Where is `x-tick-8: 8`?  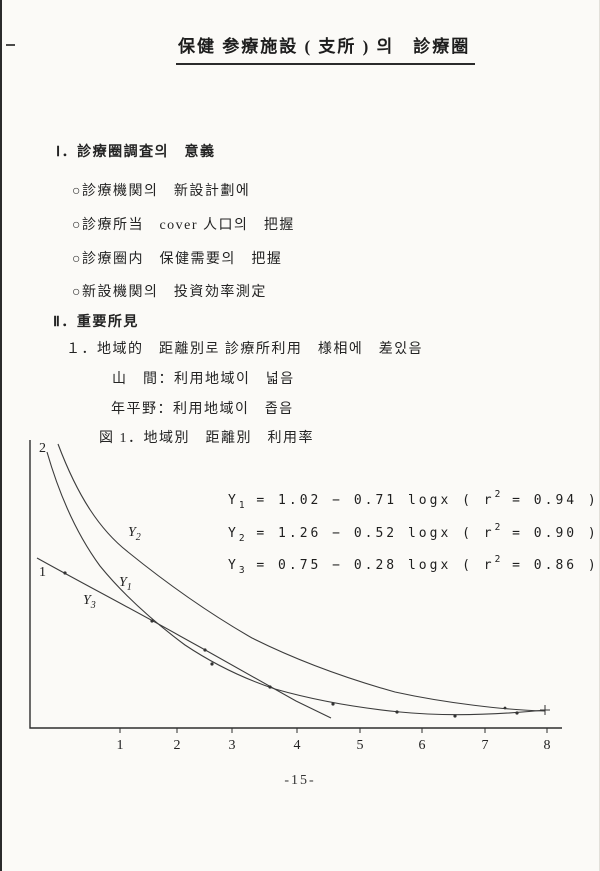
x-tick-8: 8 is located at coordinates (547, 745).